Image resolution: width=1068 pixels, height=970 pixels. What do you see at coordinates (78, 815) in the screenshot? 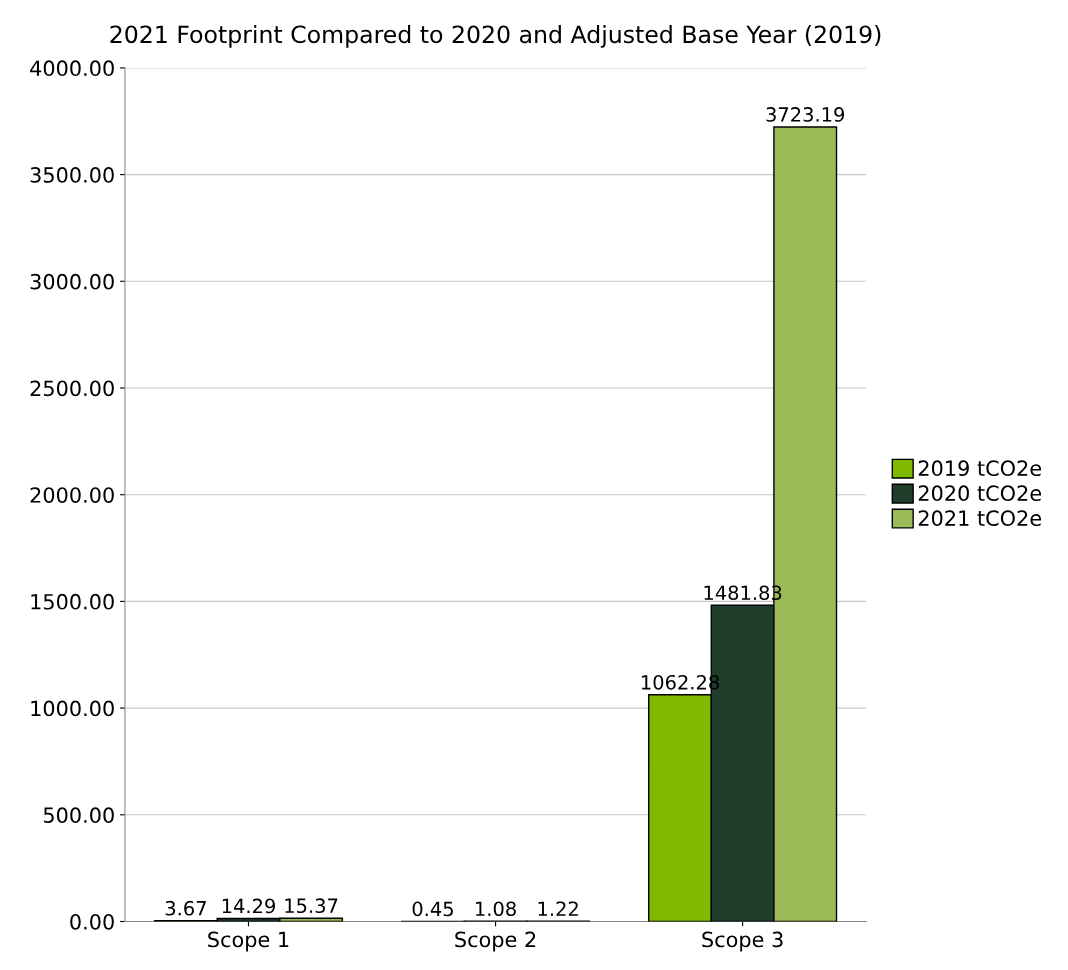
I see `y-tick-label: 500.00` at bounding box center [78, 815].